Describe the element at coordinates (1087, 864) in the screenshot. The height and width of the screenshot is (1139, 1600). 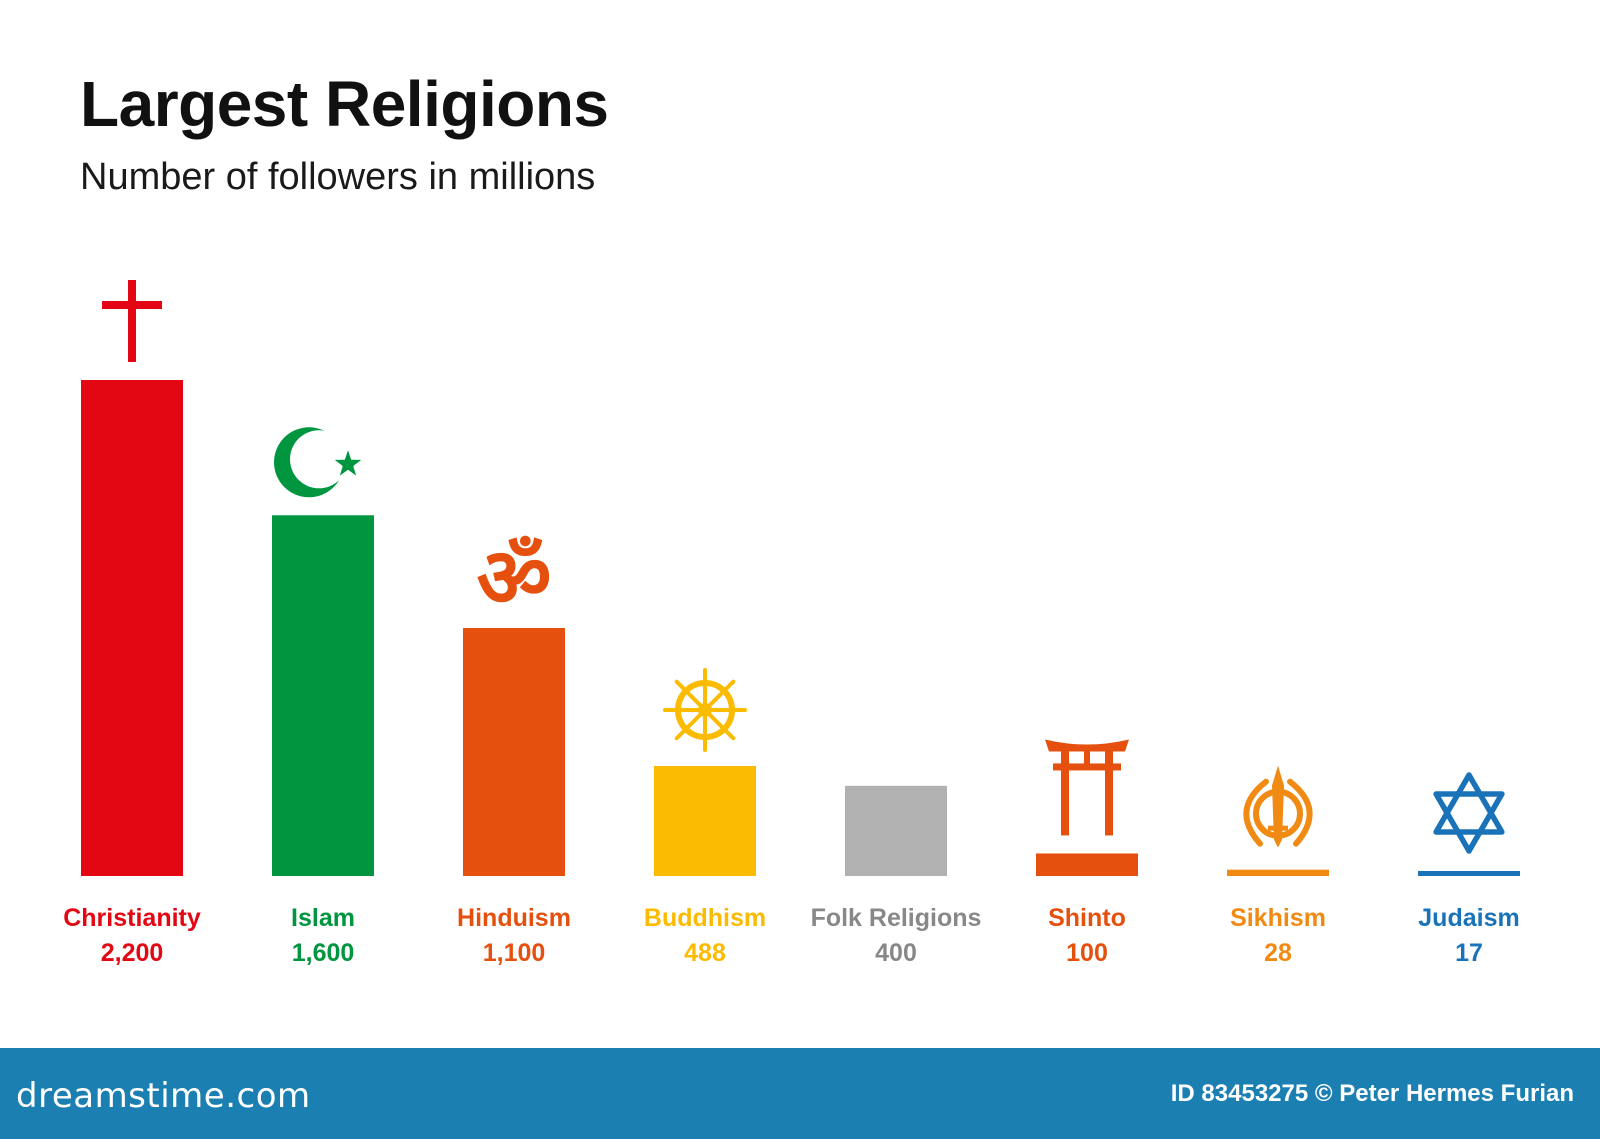
I see `bar-shinto` at that location.